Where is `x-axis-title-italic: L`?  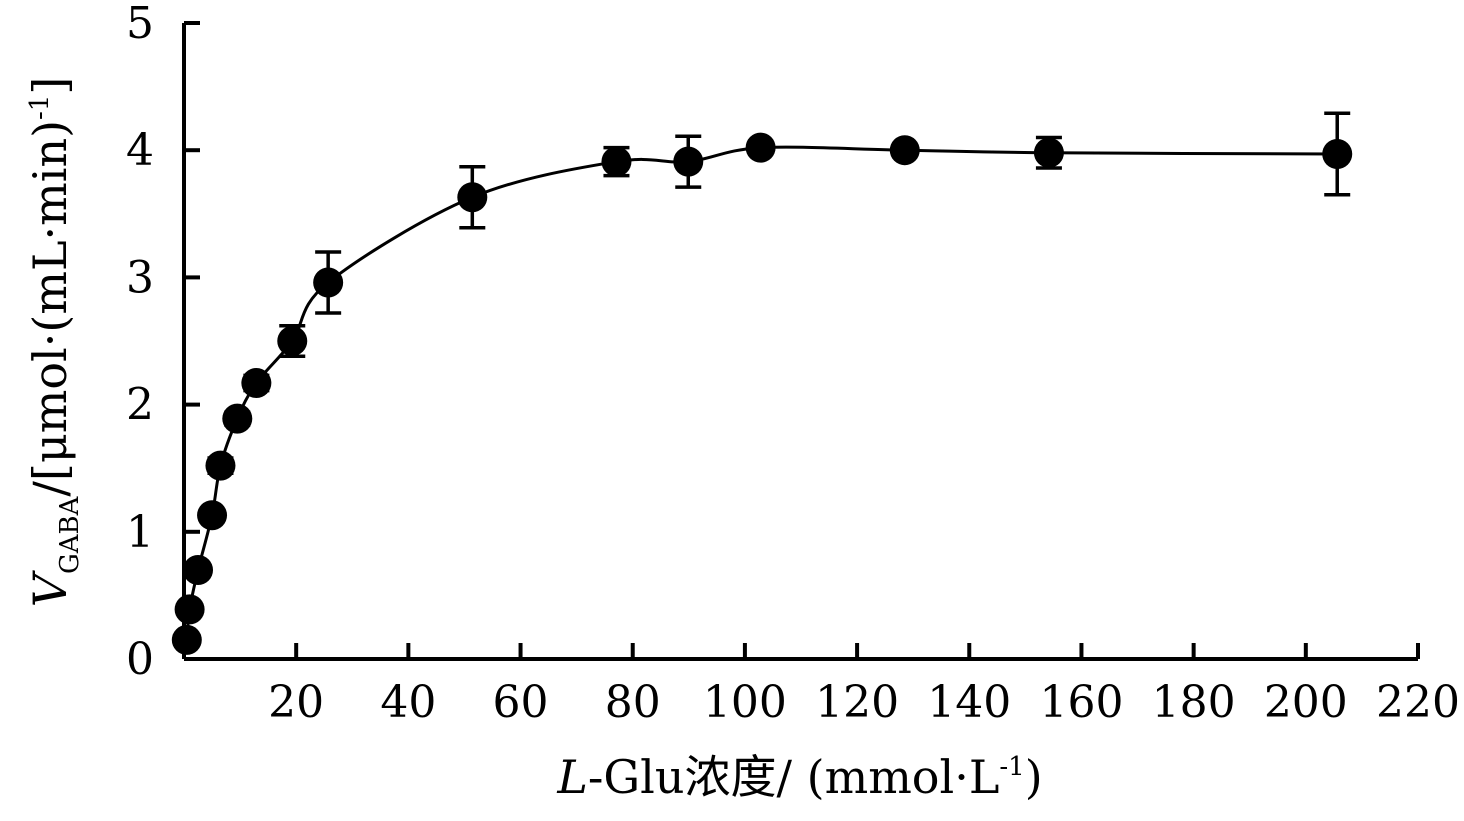 x-axis-title-italic: L is located at coordinates (572, 777).